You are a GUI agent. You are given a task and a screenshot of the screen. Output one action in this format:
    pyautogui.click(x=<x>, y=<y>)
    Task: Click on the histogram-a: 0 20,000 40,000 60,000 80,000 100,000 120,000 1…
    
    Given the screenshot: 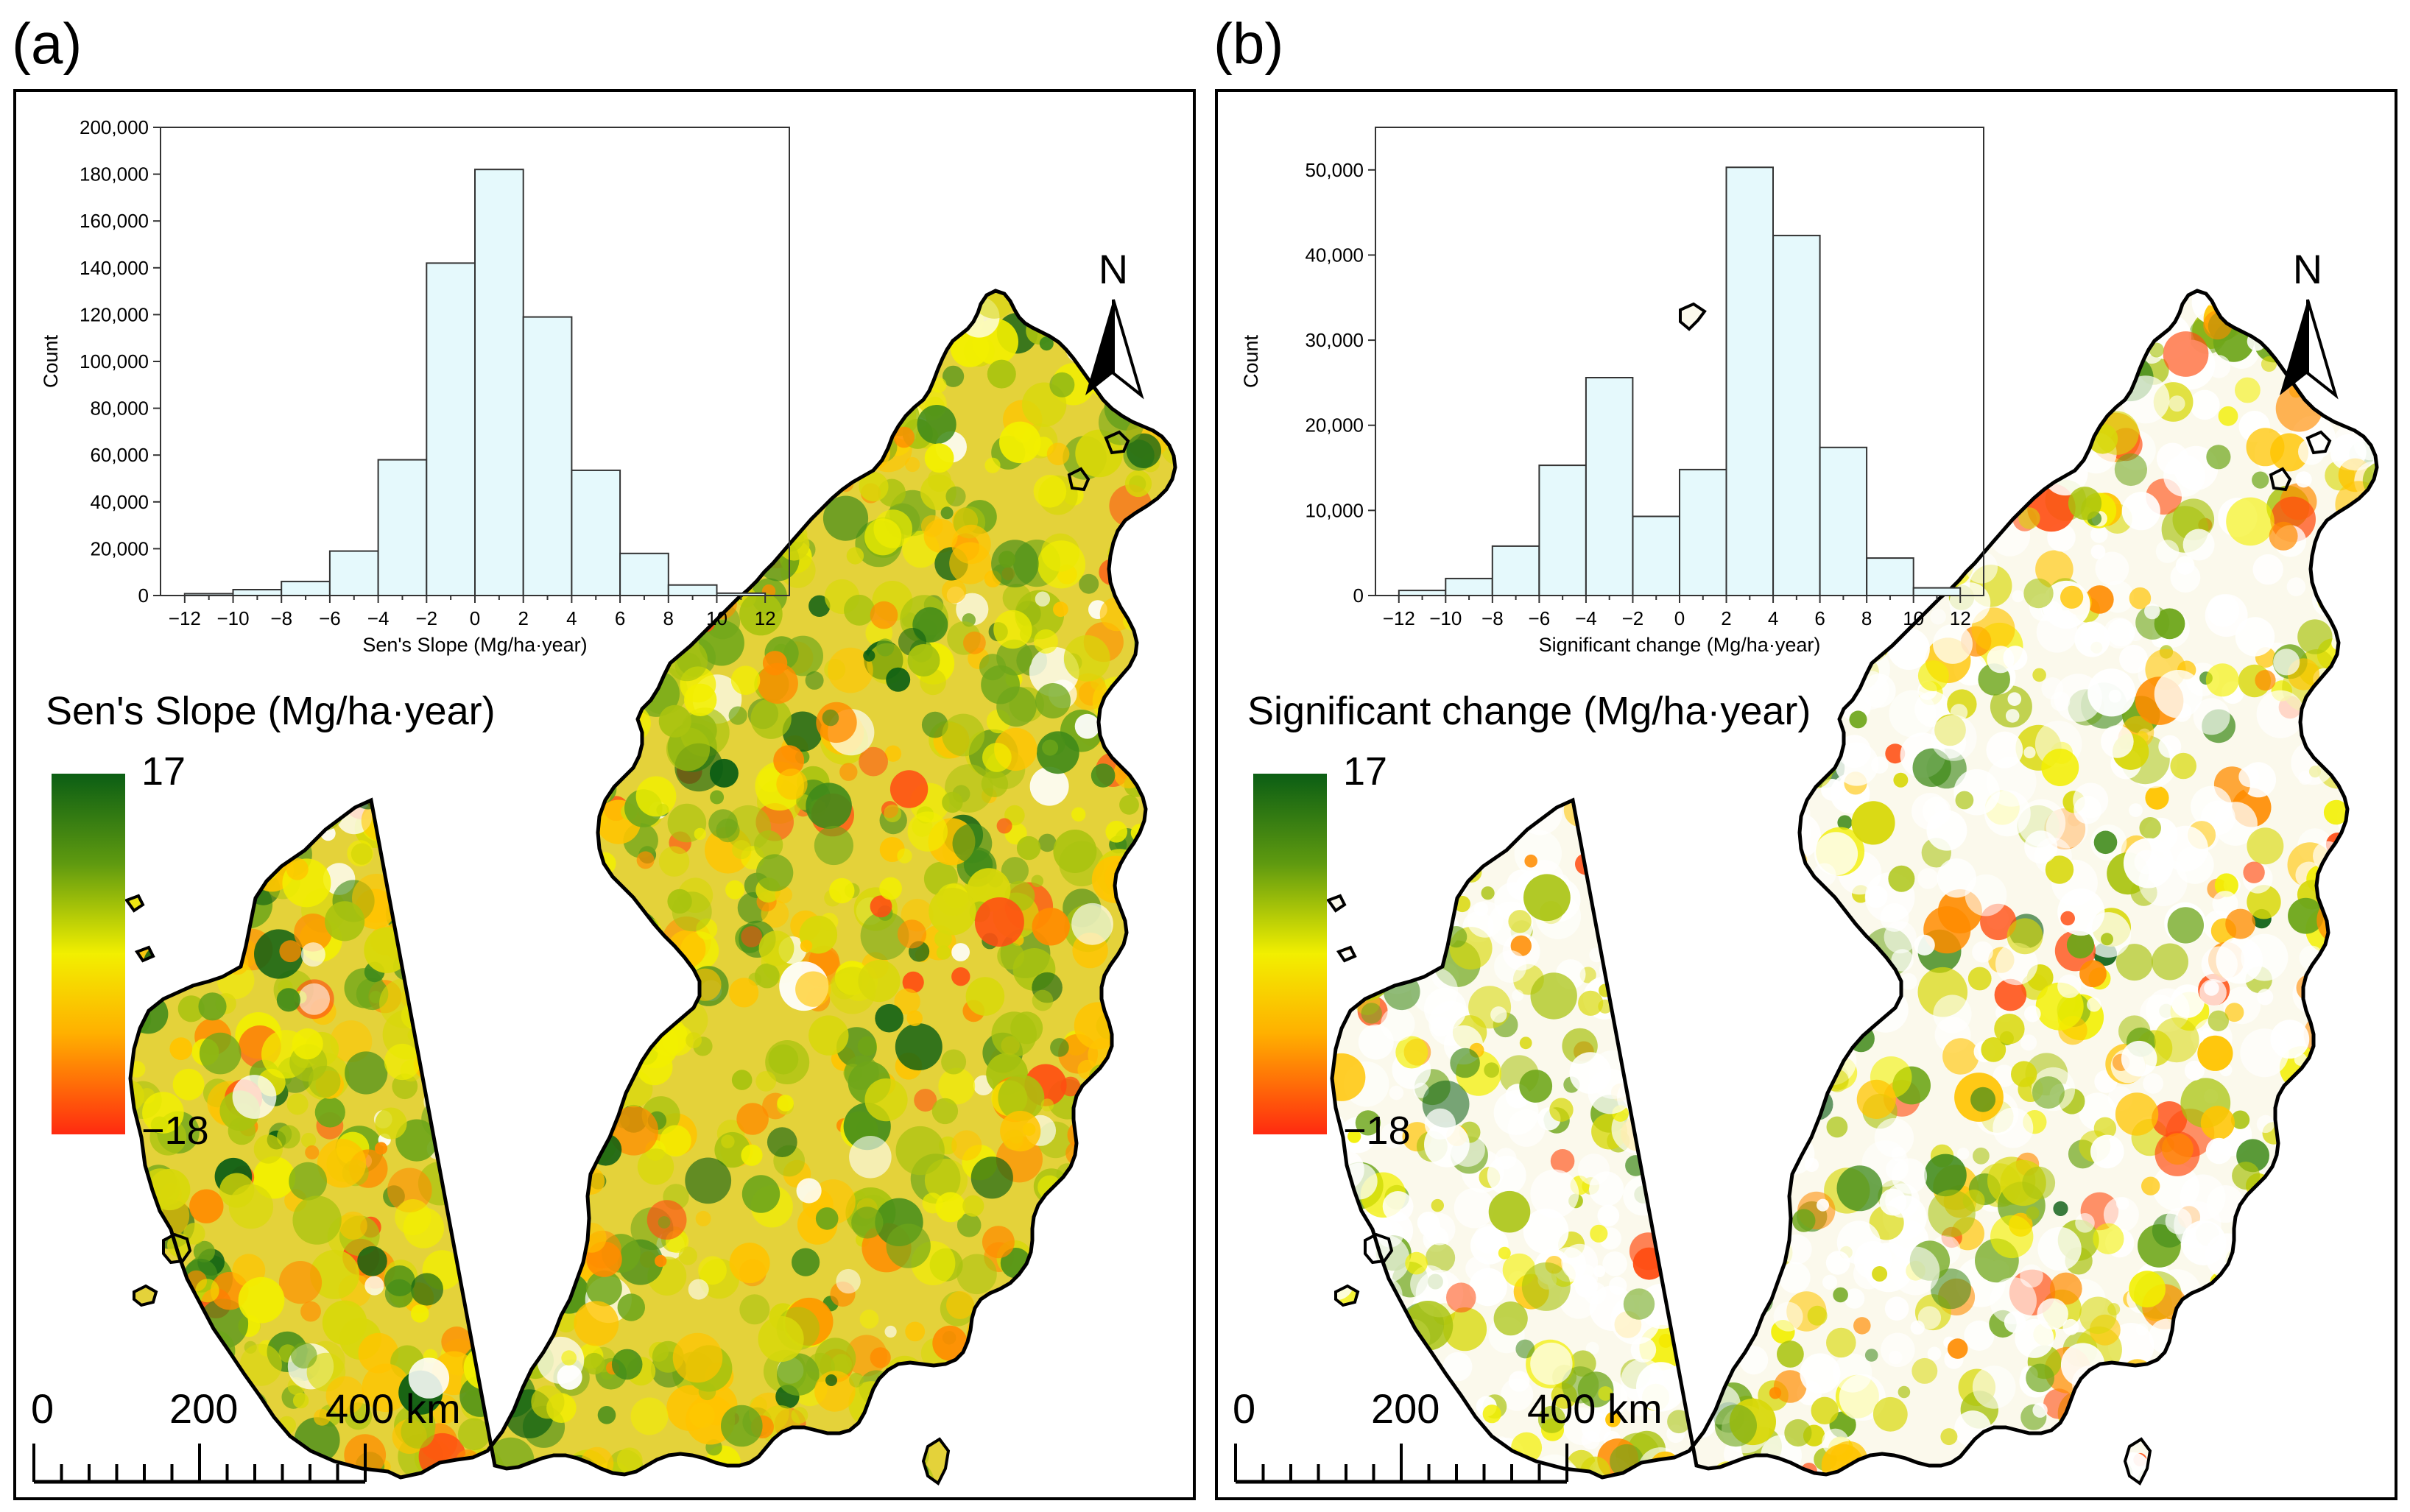 What is the action you would take?
    pyautogui.click(x=415, y=386)
    